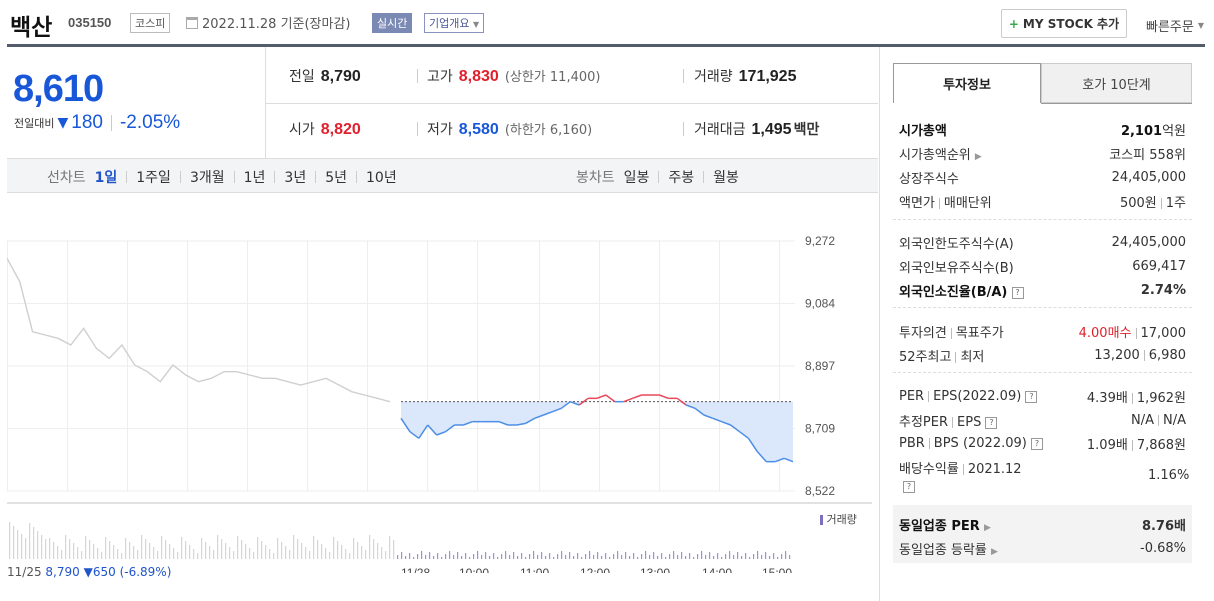  Describe the element at coordinates (820, 491) in the screenshot. I see `y-tick-label: 8,522` at that location.